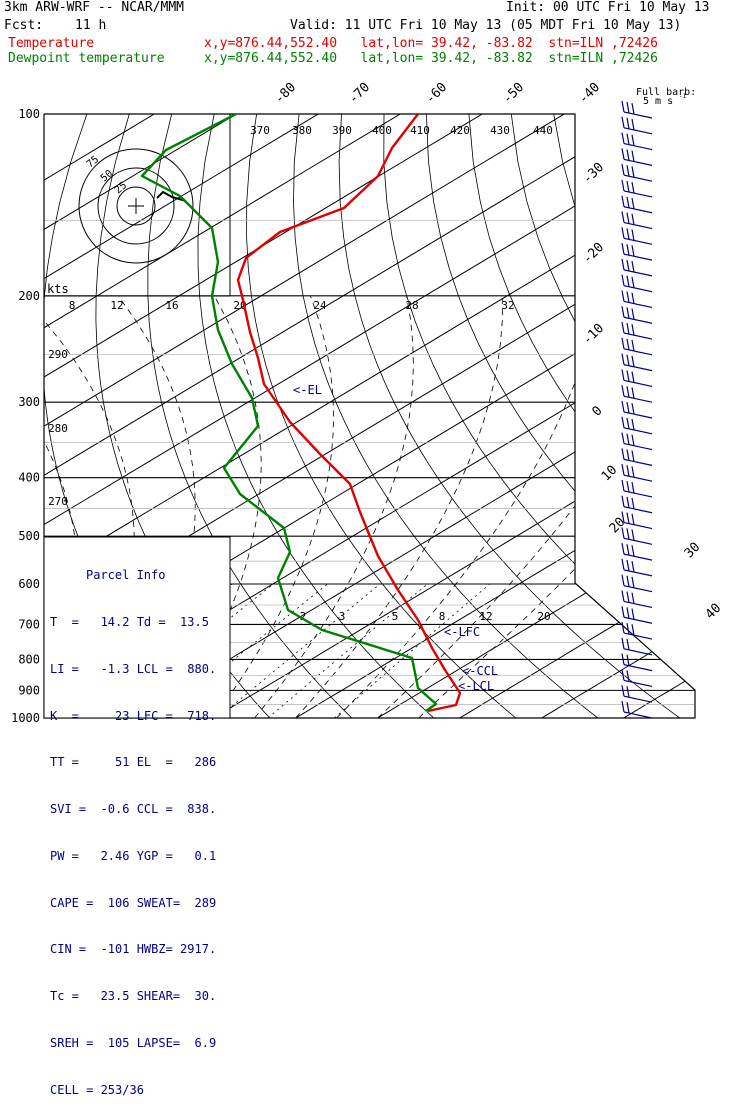  Describe the element at coordinates (29, 114) in the screenshot. I see `pressure-tick-label: 100` at that location.